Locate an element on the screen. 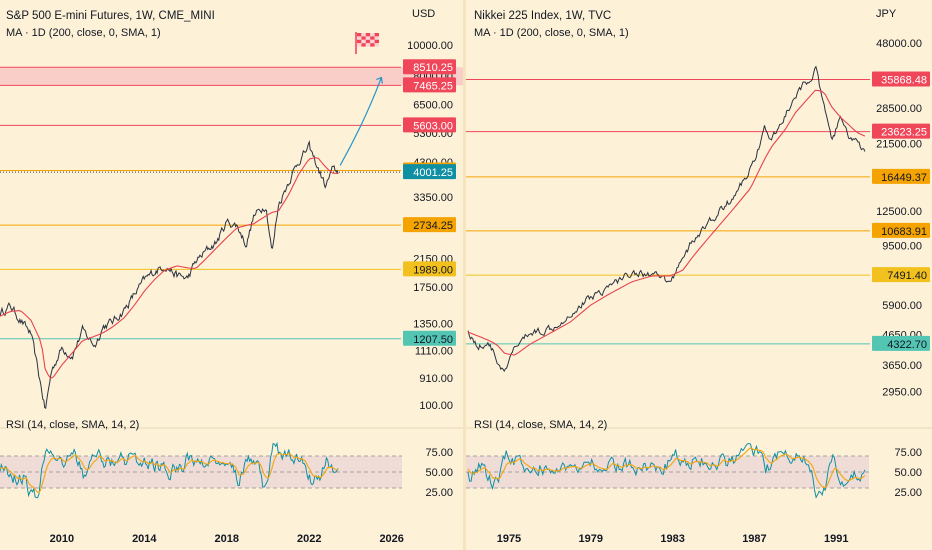  price-level-badge-label: 7465.25 is located at coordinates (433, 86).